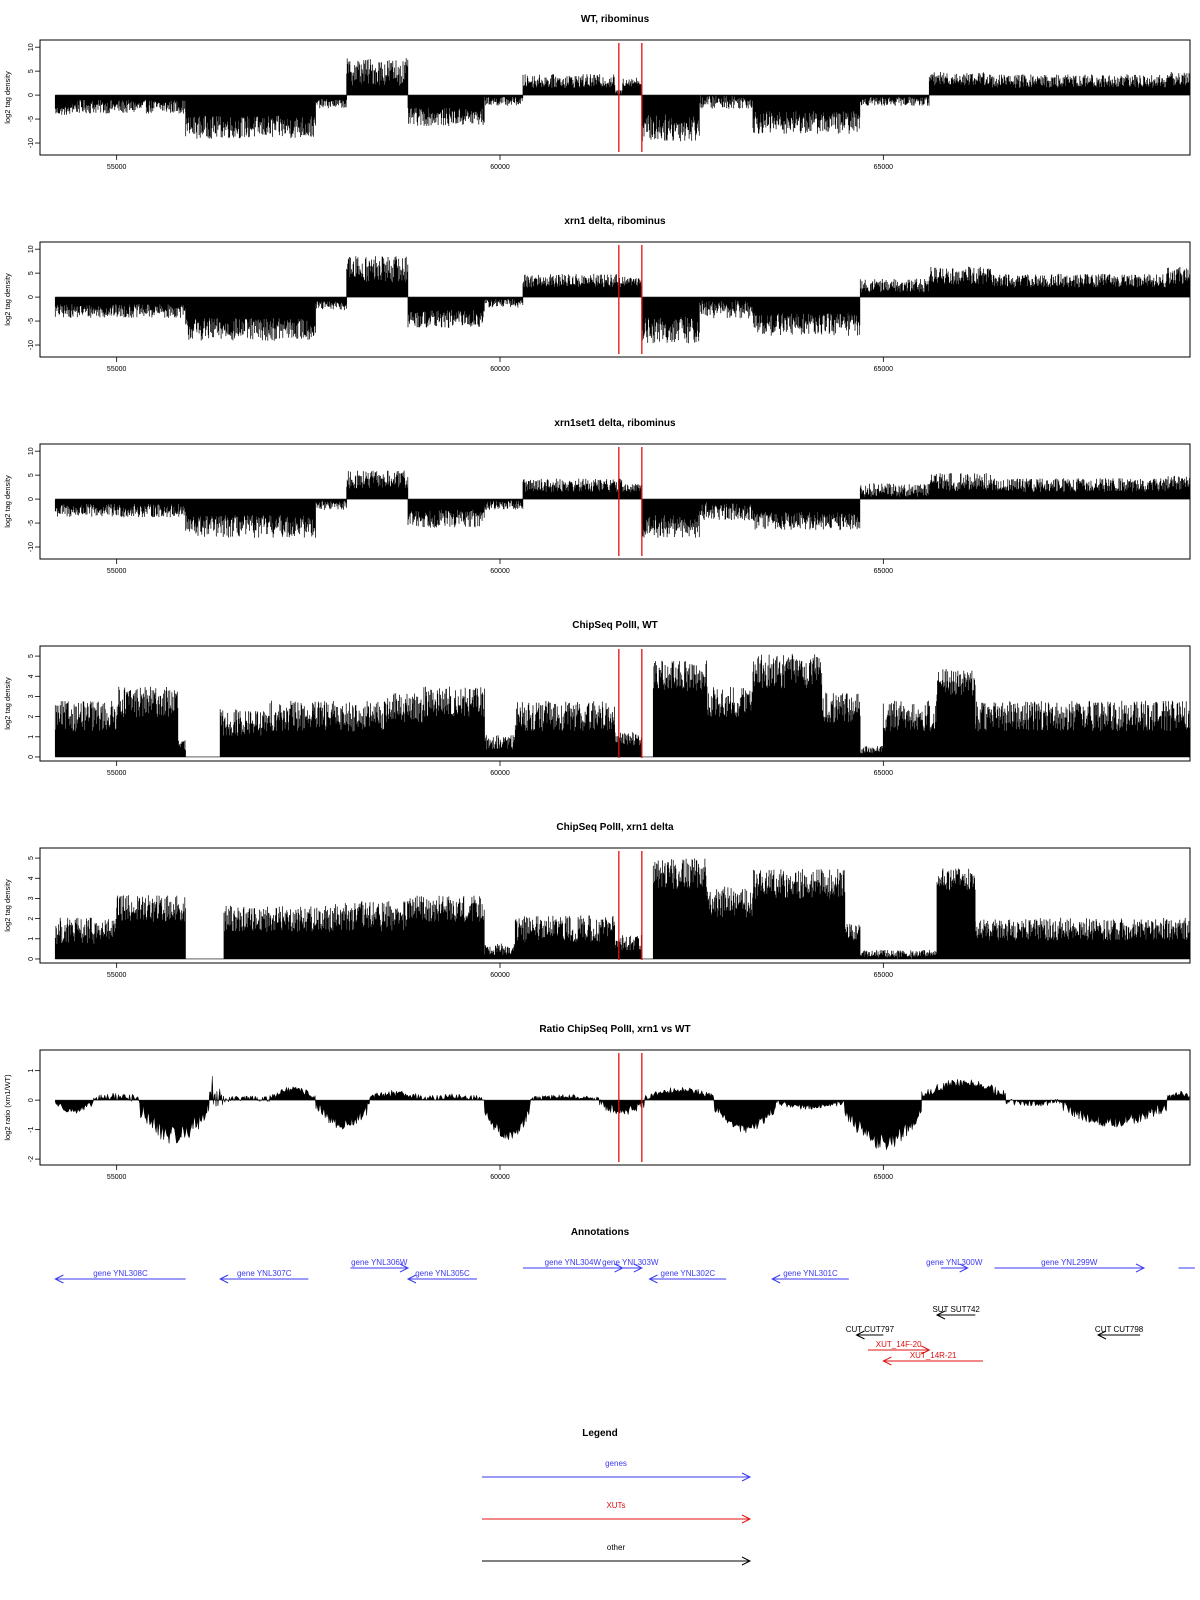 This screenshot has height=1600, width=1200. I want to click on annotation-arrow: XUT_14F-20, so click(899, 1347).